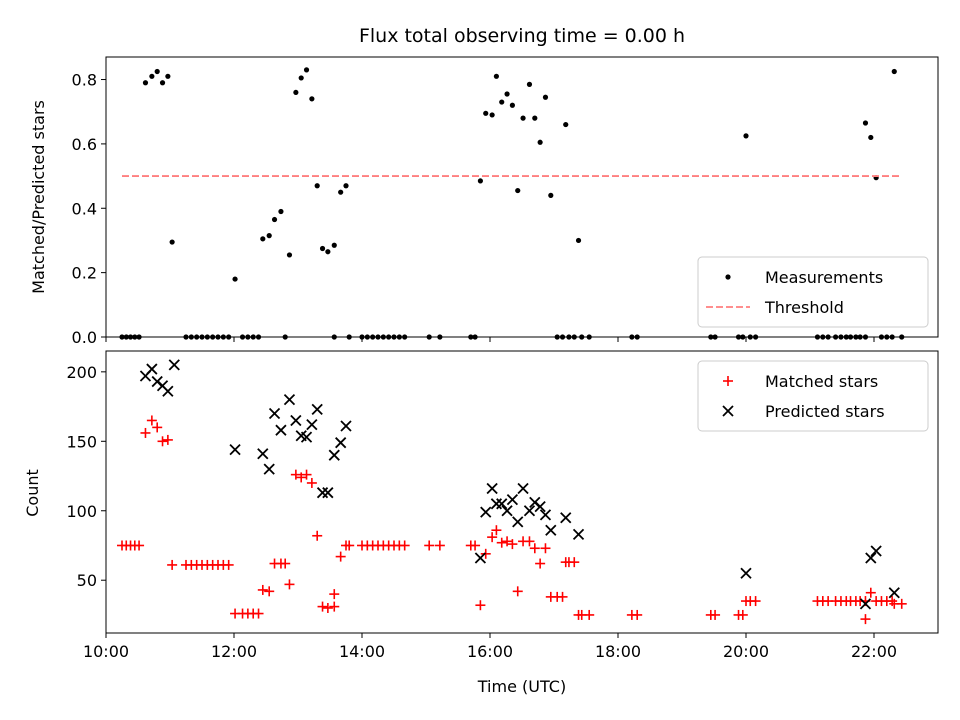 This screenshot has height=720, width=960. Describe the element at coordinates (746, 651) in the screenshot. I see `x-tick-label: 20:00` at that location.